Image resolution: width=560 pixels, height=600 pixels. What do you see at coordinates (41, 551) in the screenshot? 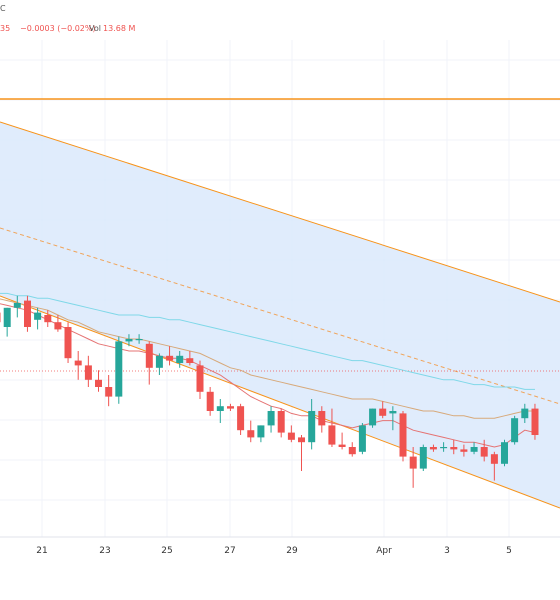
I see `time-axis-tick-label: 21` at bounding box center [41, 551].